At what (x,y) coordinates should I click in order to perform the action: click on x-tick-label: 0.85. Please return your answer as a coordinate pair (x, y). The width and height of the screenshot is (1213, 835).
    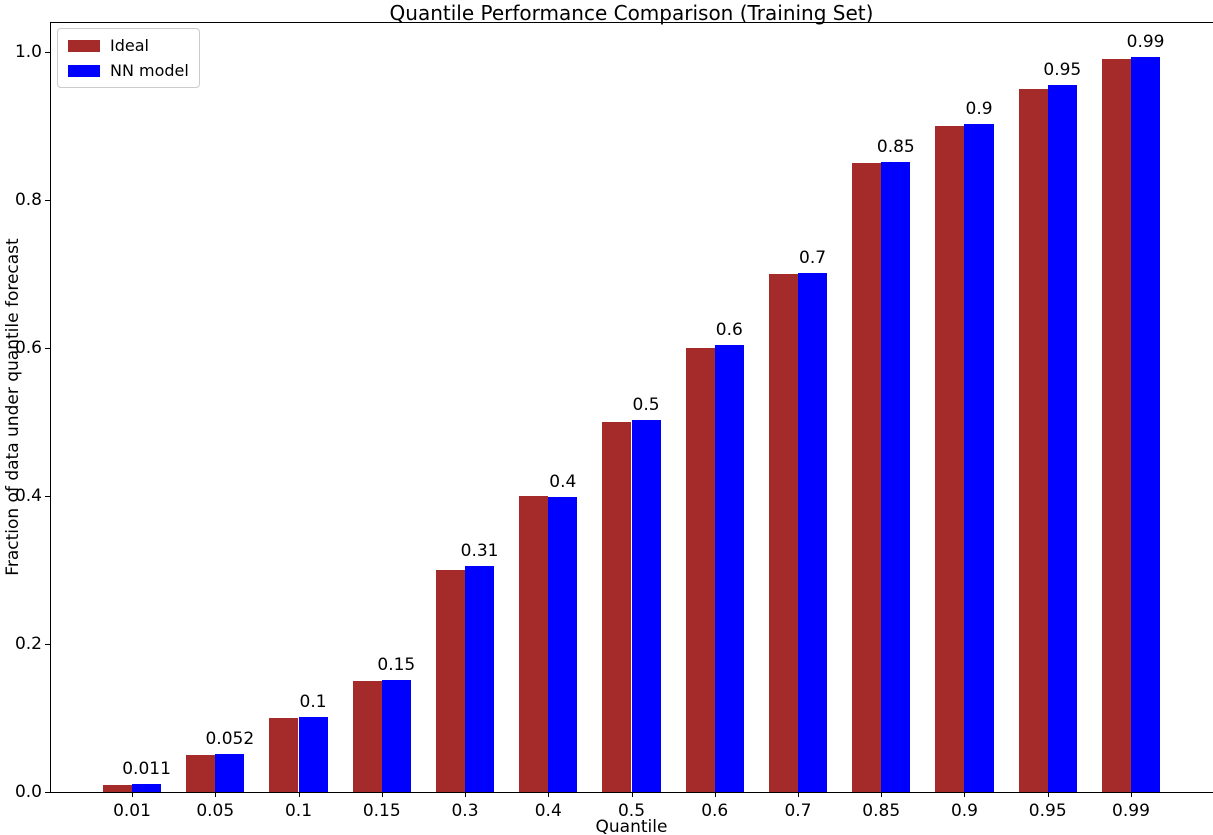
    Looking at the image, I should click on (881, 811).